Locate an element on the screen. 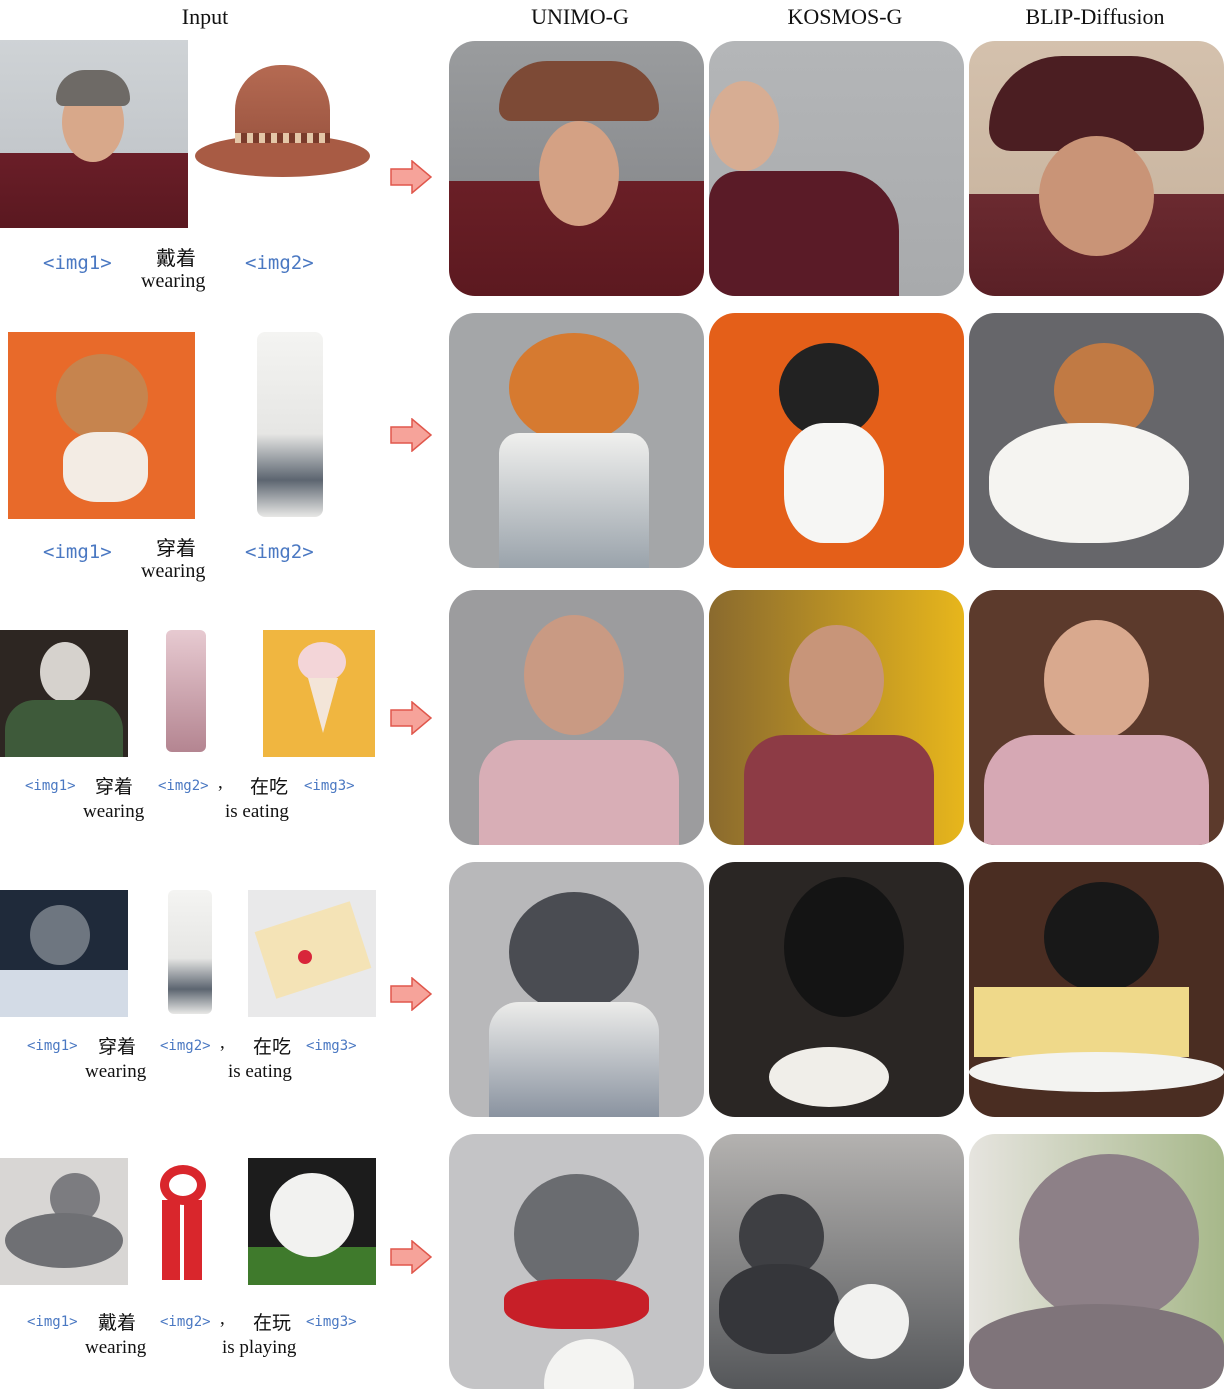  input-pink-robe-photo is located at coordinates (186, 693).